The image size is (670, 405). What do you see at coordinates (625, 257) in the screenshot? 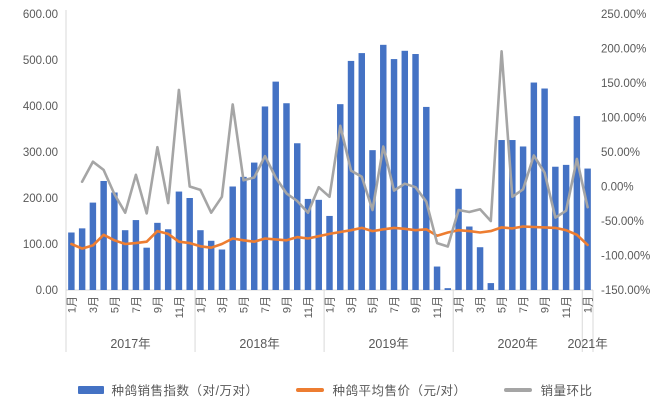
I see `y-axis-right-tick: -100.00%` at bounding box center [625, 257].